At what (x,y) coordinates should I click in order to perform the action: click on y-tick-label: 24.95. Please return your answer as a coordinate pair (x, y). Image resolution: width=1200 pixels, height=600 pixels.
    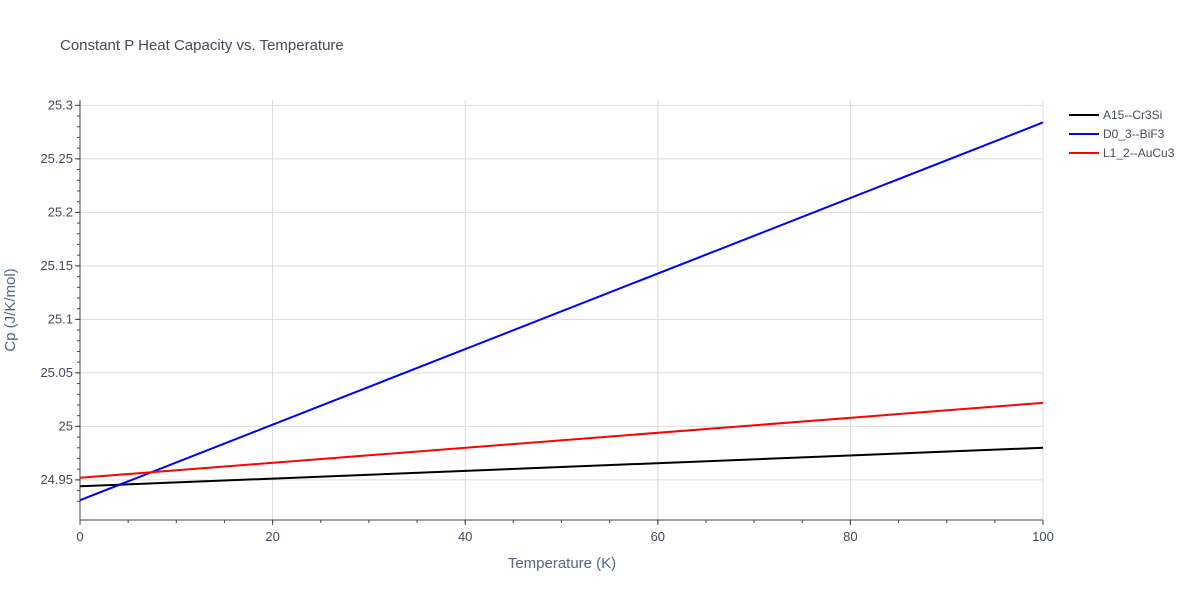
    Looking at the image, I should click on (56, 479).